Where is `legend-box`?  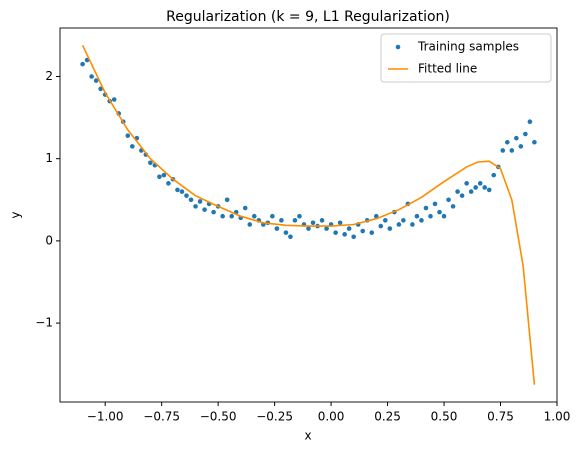 legend-box is located at coordinates (466, 58).